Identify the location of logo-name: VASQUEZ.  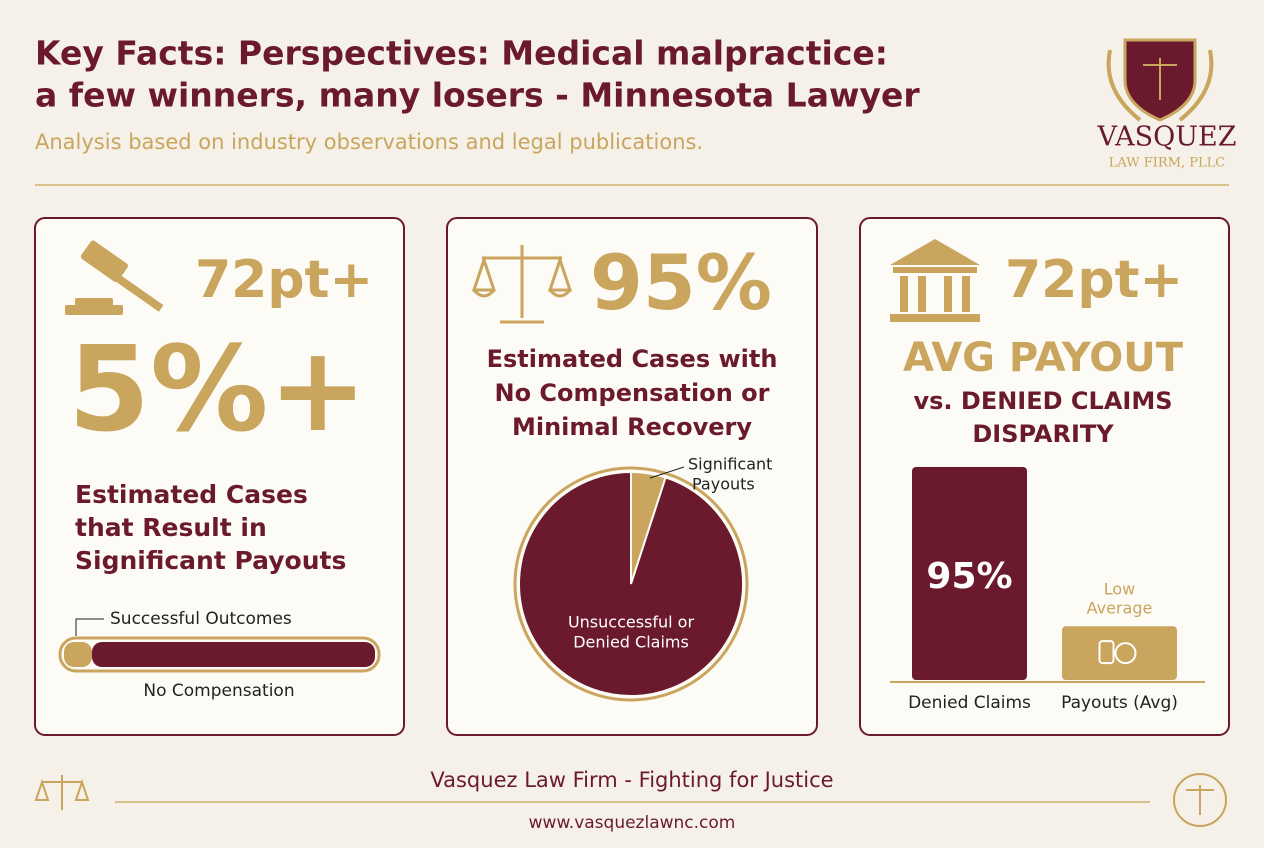
(1166, 137).